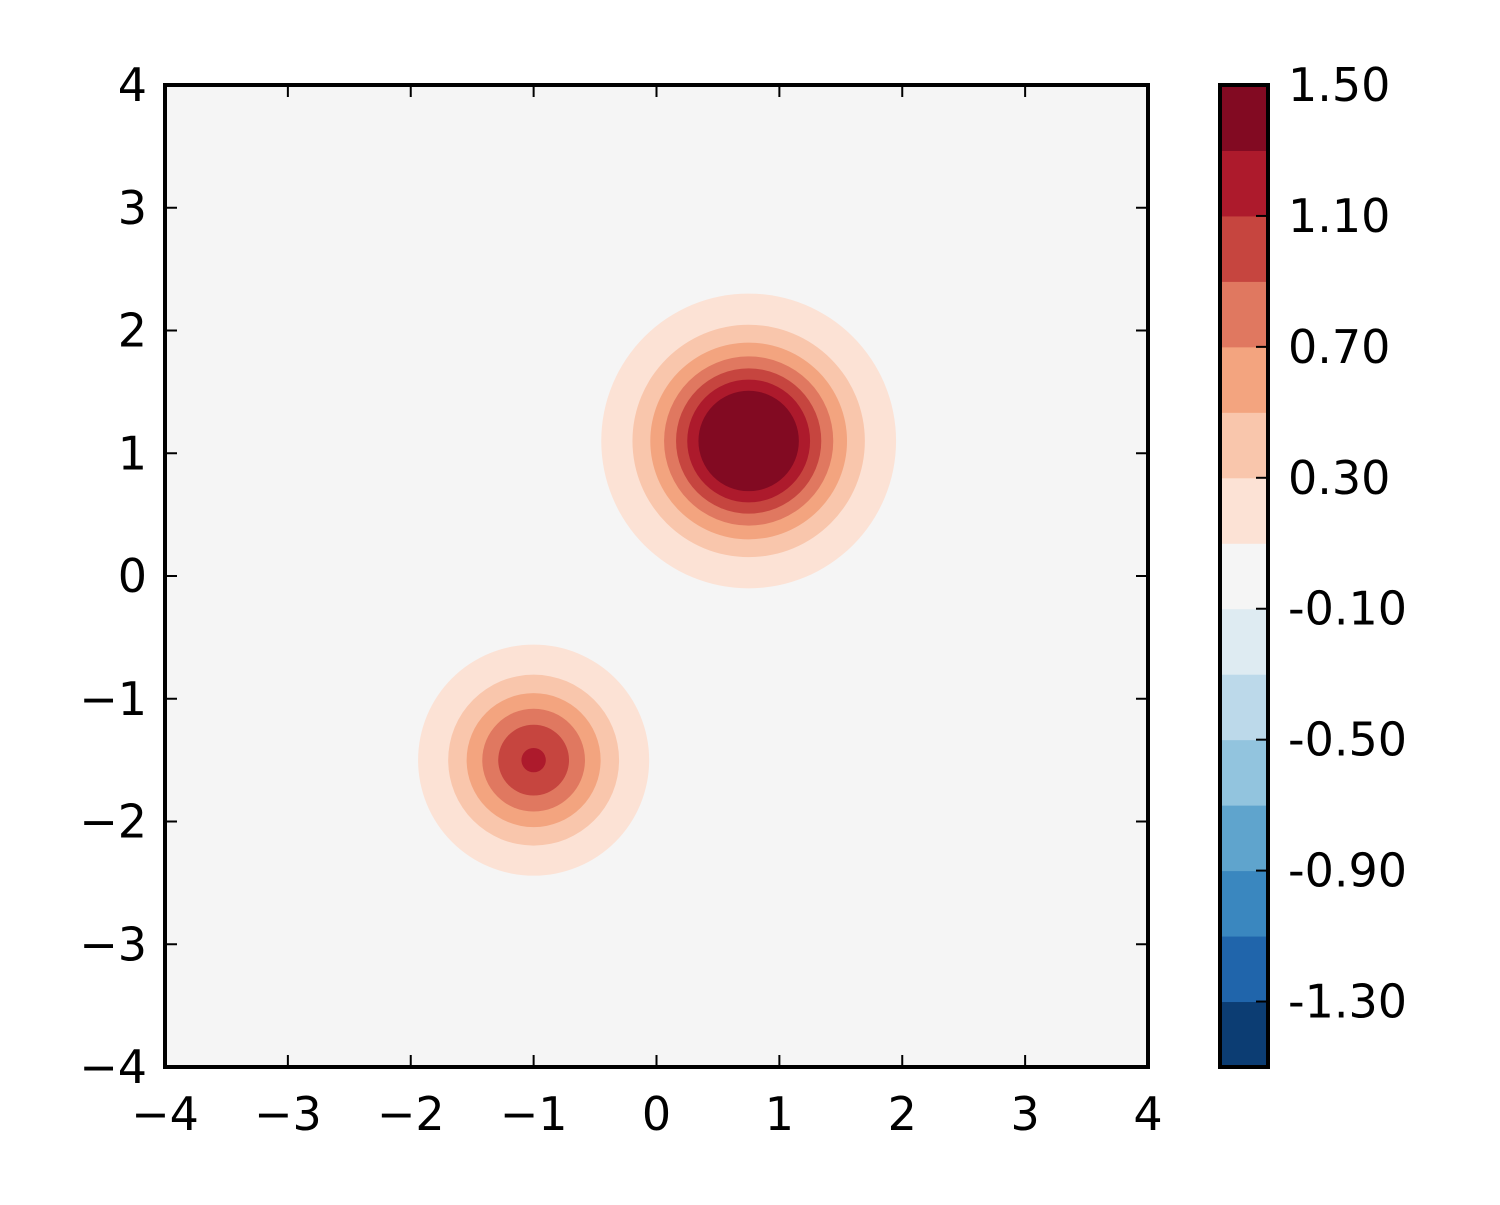 This screenshot has height=1205, width=1500. What do you see at coordinates (1024, 1114) in the screenshot?
I see `x-tick-label: 3` at bounding box center [1024, 1114].